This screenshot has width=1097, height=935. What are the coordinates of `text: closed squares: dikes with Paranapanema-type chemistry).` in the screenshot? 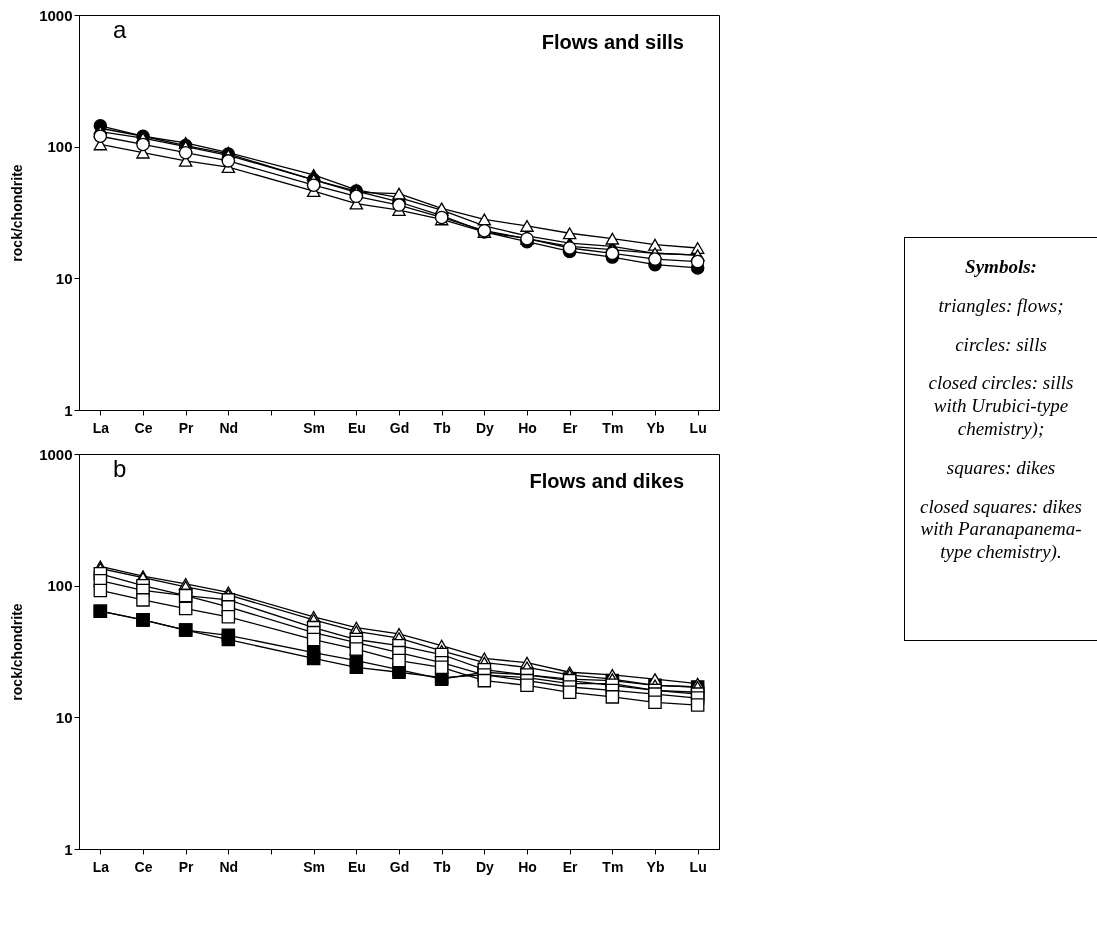 It's located at (1001, 529).